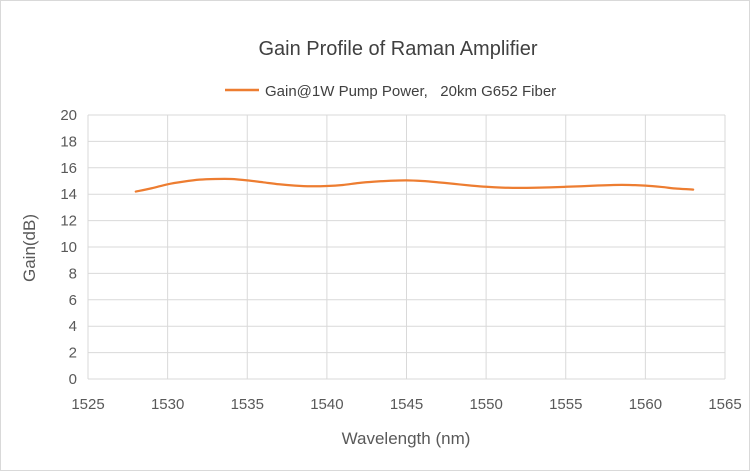  Describe the element at coordinates (724, 404) in the screenshot. I see `x-tick-label: 1565` at that location.